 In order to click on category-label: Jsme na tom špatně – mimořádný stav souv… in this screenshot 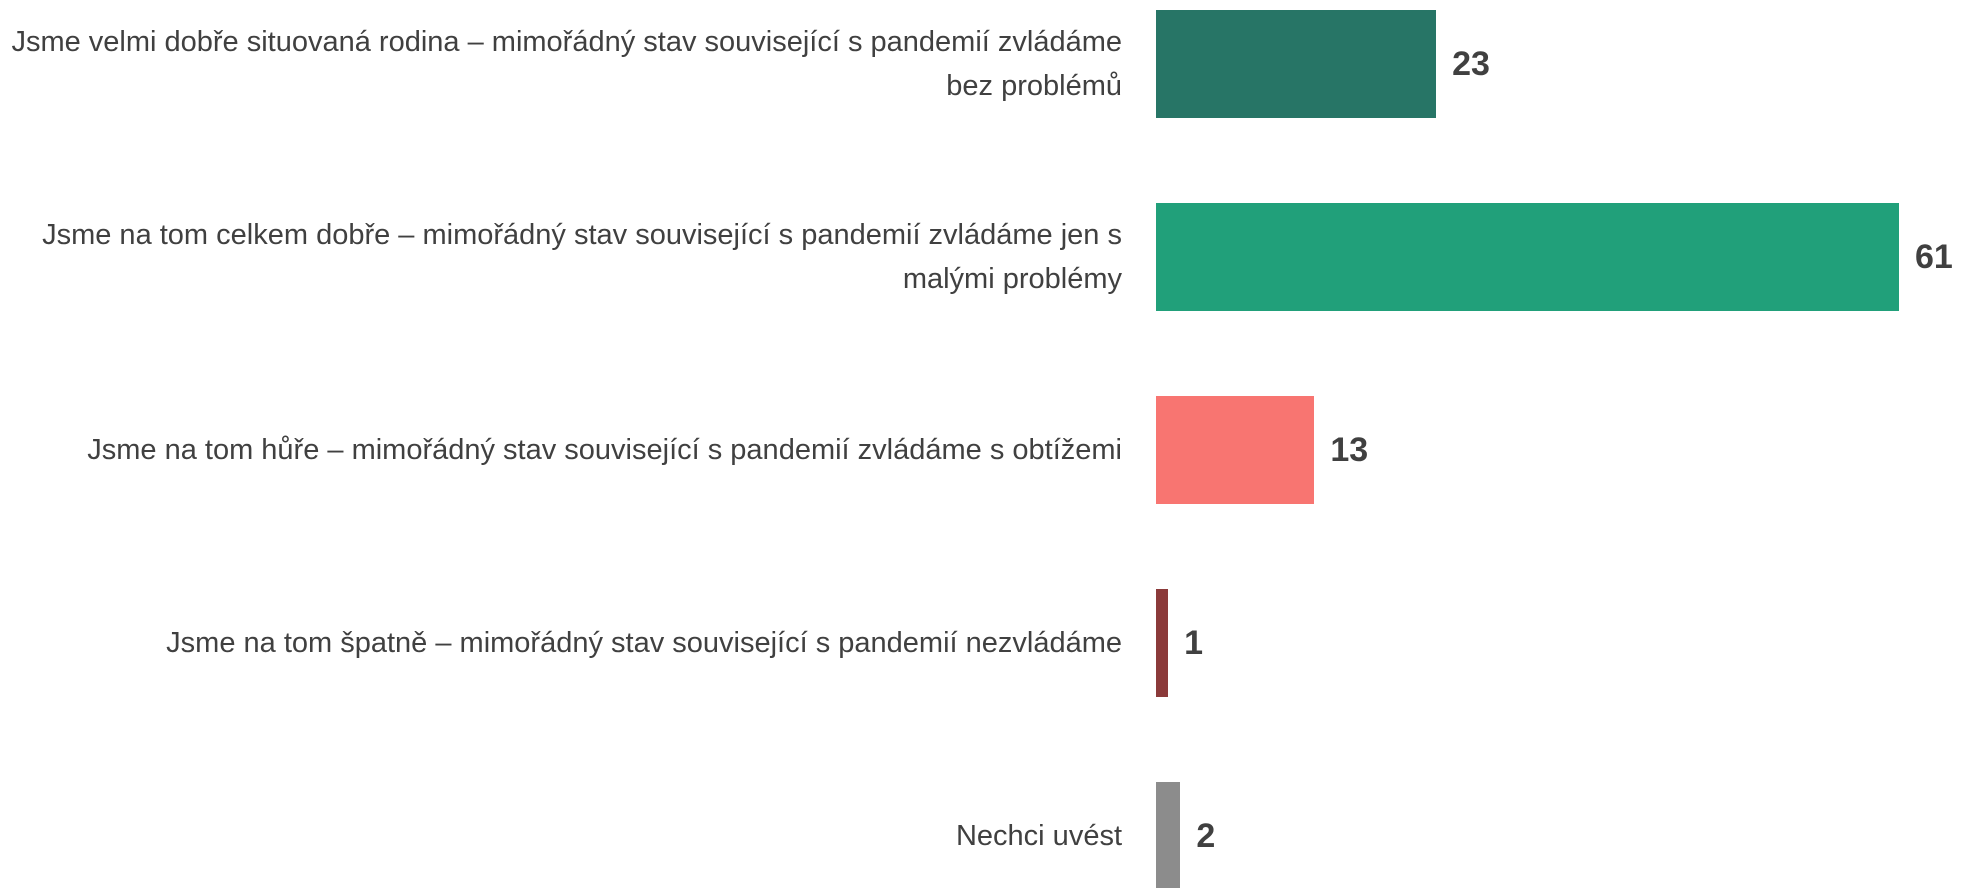, I will do `click(644, 643)`.